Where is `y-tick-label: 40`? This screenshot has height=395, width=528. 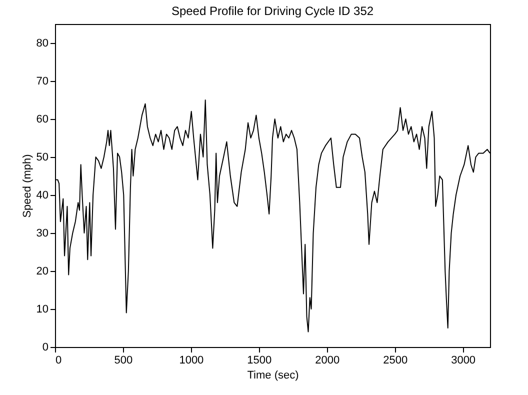 y-tick-label: 40 is located at coordinates (42, 196).